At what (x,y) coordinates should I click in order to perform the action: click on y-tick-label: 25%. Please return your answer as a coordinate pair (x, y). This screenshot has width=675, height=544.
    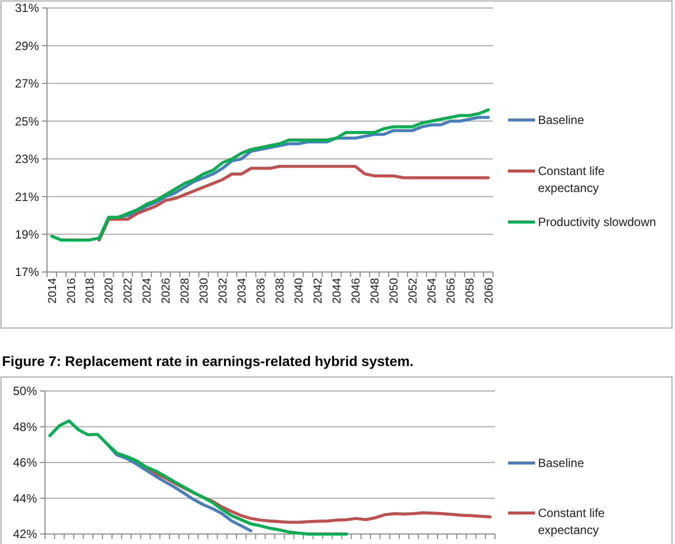
    Looking at the image, I should click on (27, 121).